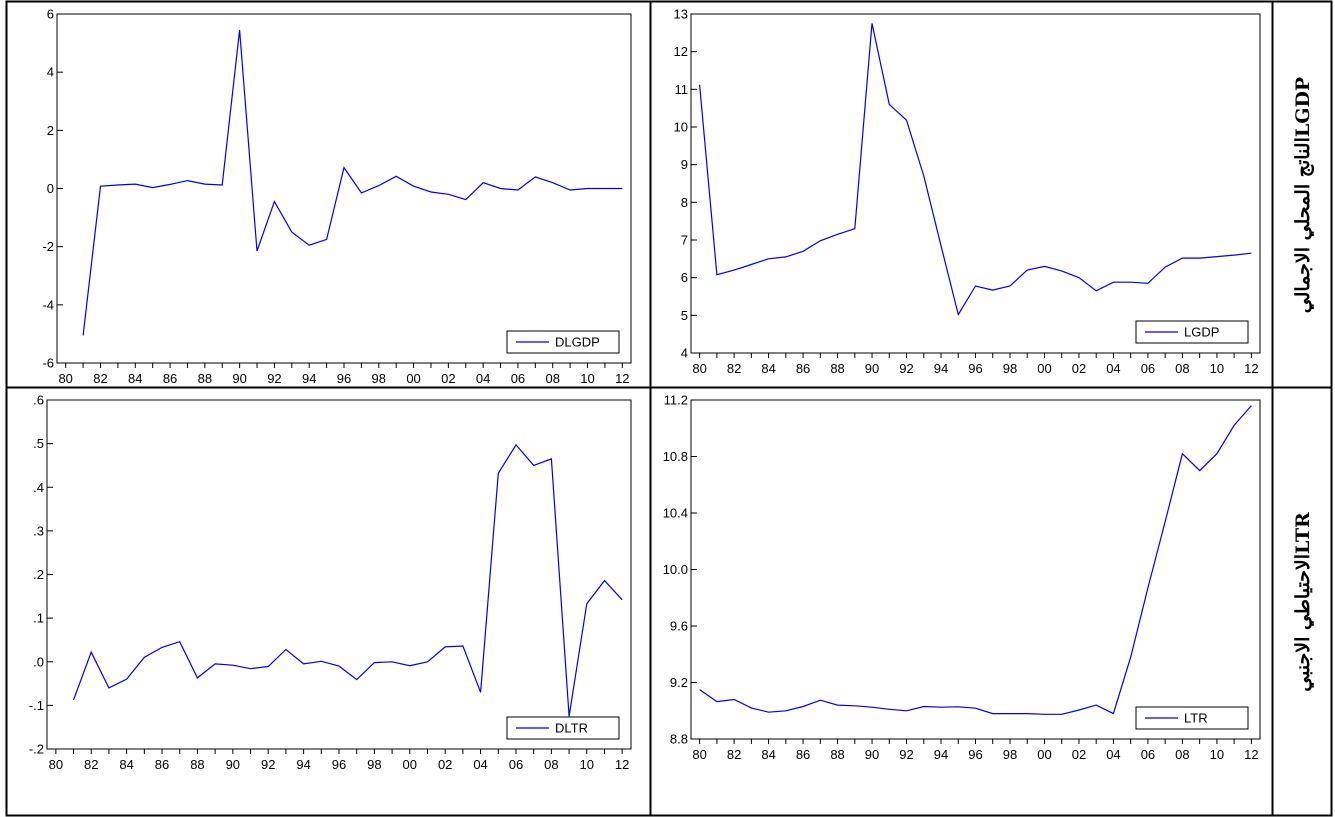  I want to click on row1-label-text: LGDPالناتج المحلي الاجمالي, so click(1303, 194).